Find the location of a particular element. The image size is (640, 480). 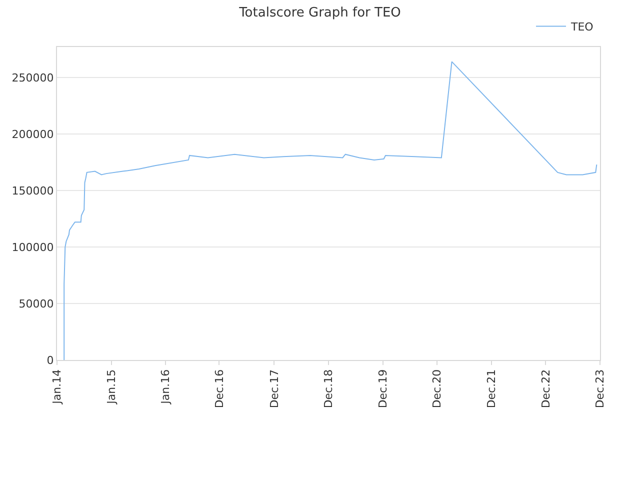

x-tick-label: Jan.16 is located at coordinates (165, 387).